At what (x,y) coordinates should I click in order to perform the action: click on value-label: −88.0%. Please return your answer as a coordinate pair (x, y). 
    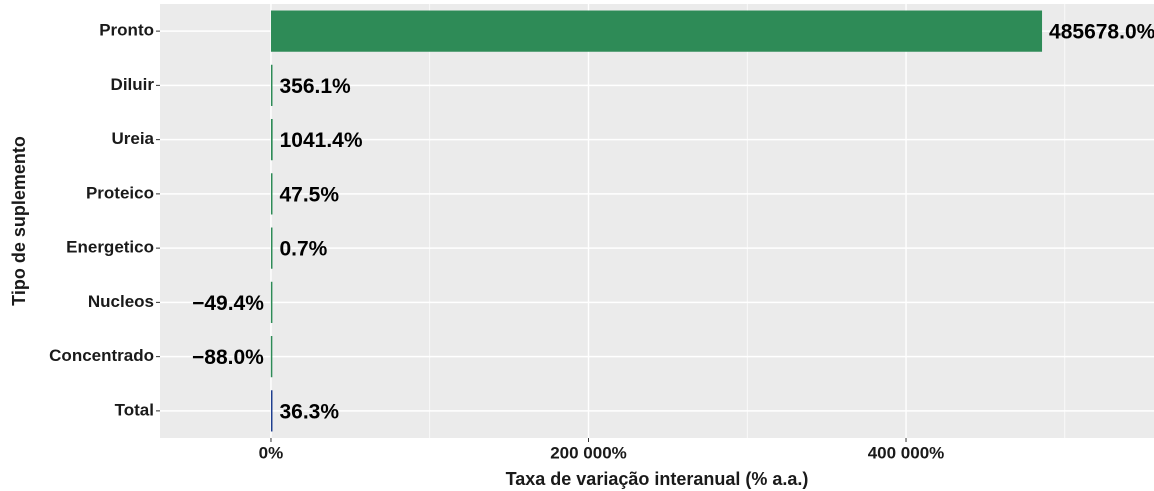
    Looking at the image, I should click on (228, 357).